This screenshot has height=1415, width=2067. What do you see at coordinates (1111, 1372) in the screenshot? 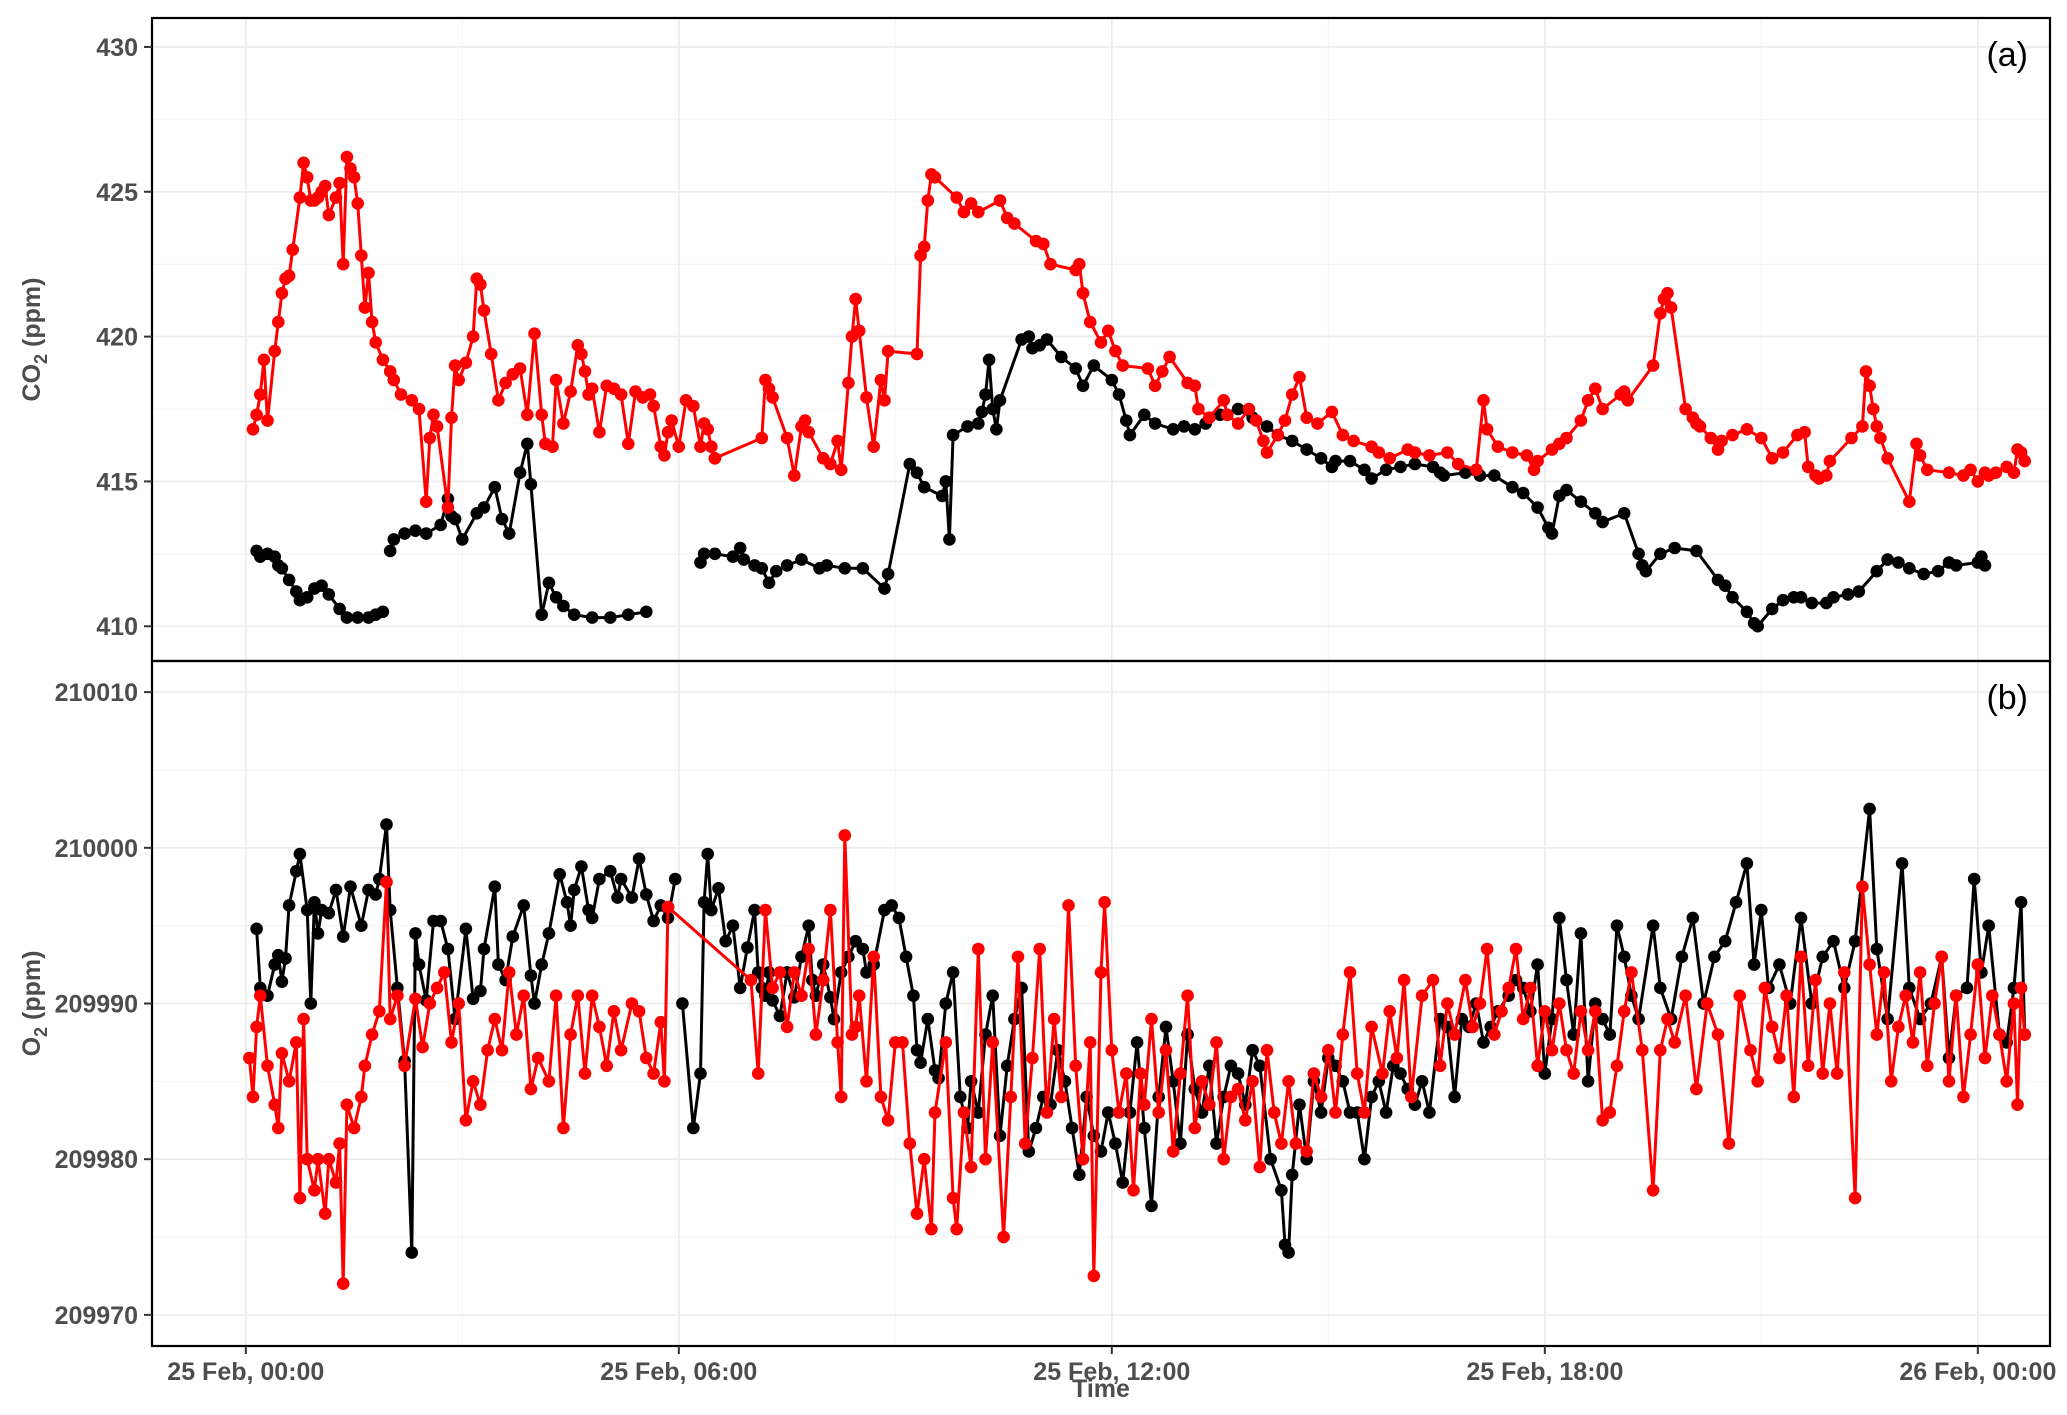
I see `x-tick-label: 25 Feb, 12:00` at bounding box center [1111, 1372].